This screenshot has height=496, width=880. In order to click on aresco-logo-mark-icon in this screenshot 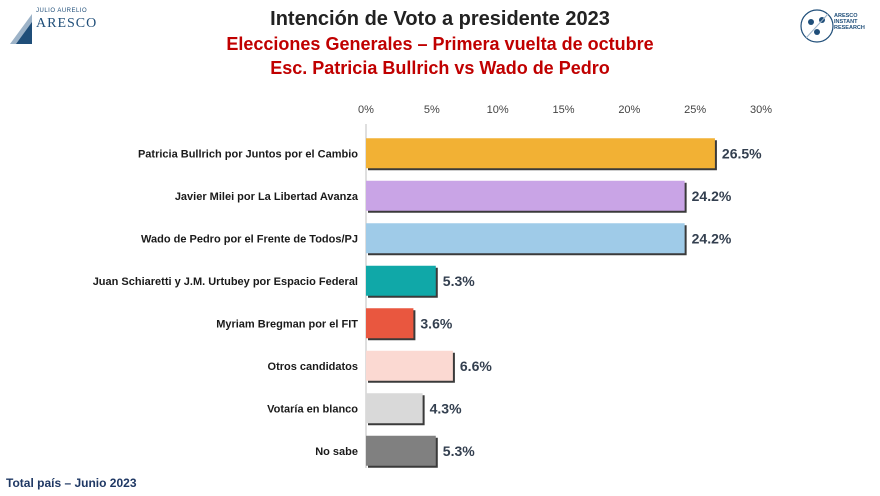, I will do `click(21, 29)`.